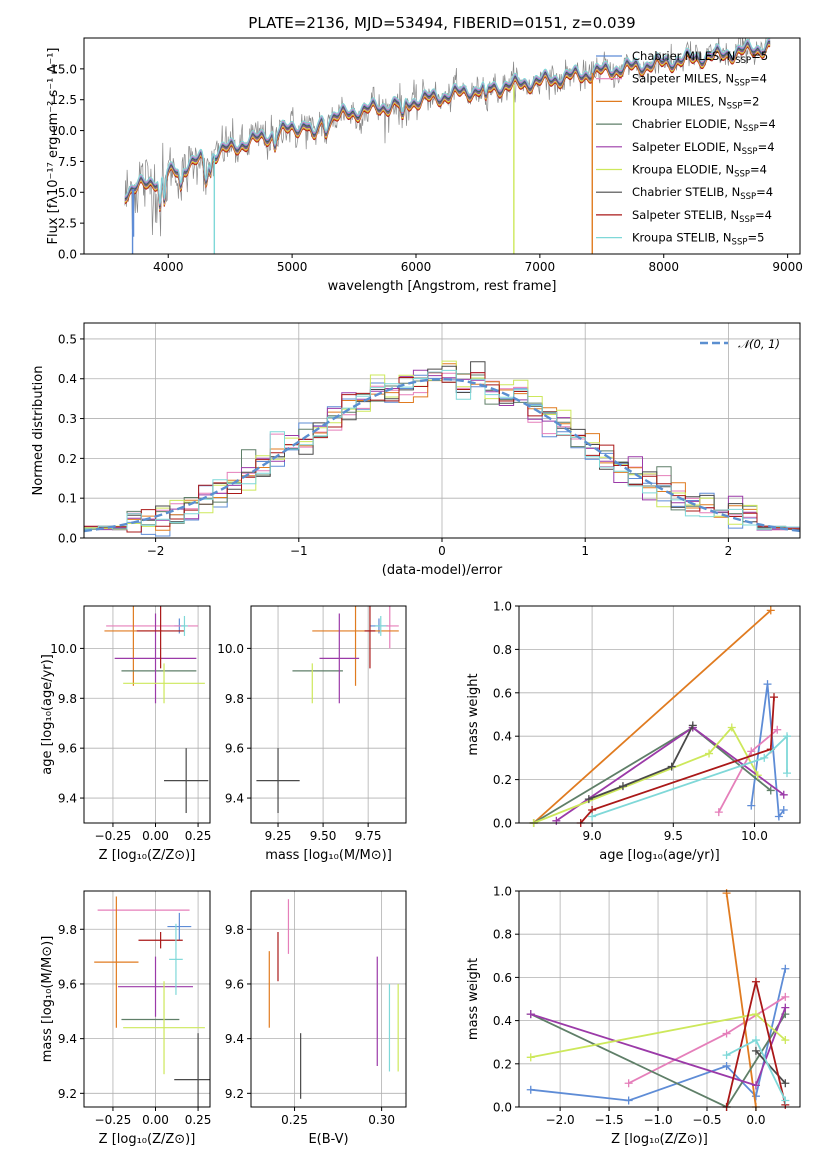 This screenshot has height=1170, width=819. Describe the element at coordinates (609, 1120) in the screenshot. I see `x-tick-label: −1.5` at that location.